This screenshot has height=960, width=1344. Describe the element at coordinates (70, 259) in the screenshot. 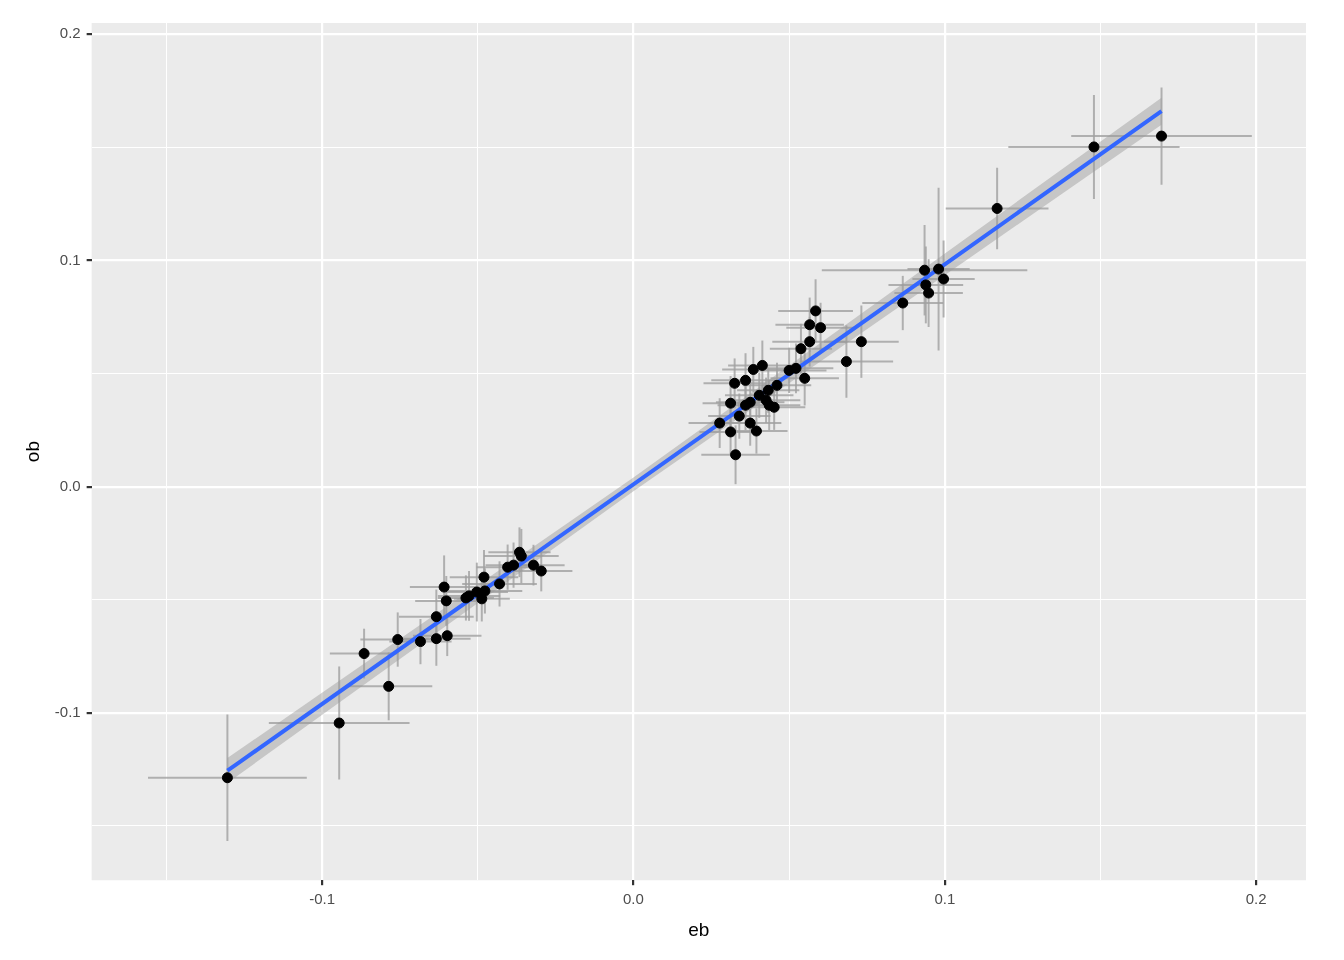

I see `y-tick-label: 0.1` at that location.